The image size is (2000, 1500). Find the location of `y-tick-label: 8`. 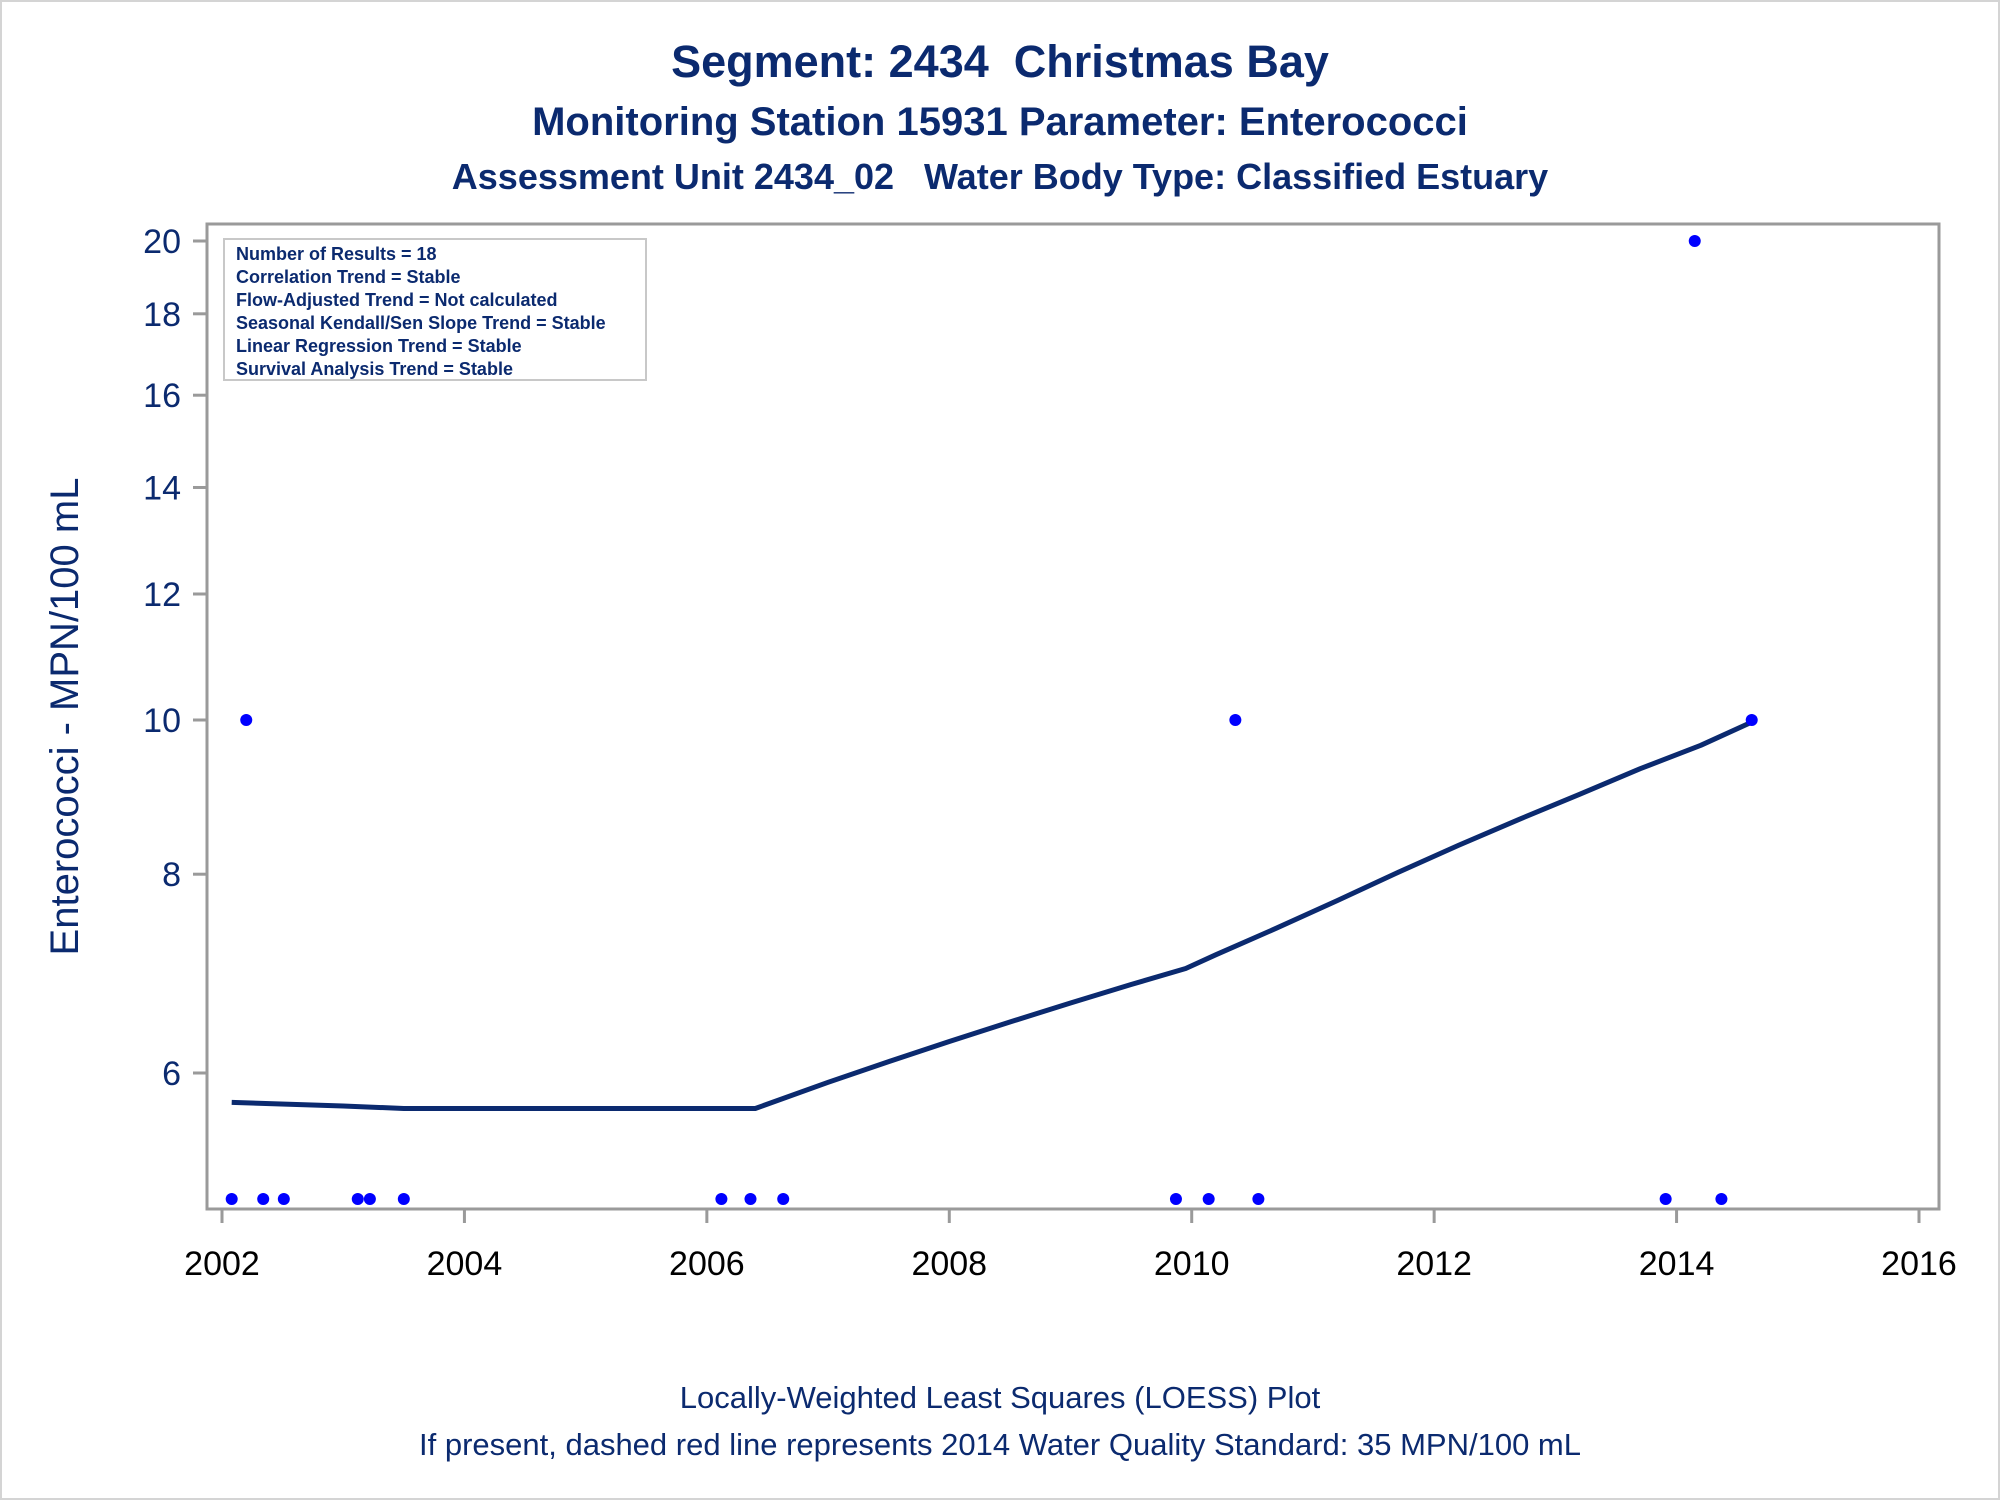

y-tick-label: 8 is located at coordinates (171, 875).